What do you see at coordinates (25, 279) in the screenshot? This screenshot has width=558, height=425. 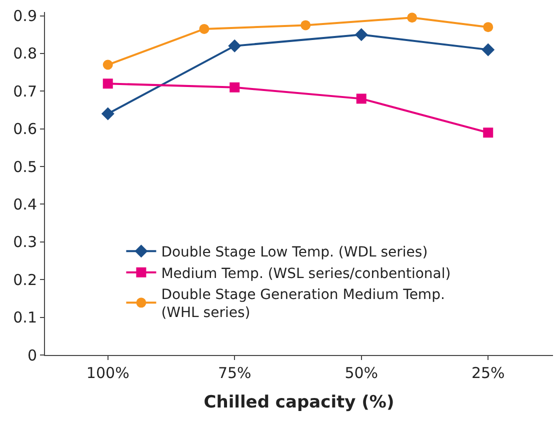 I see `y-tick-label: 0.2` at bounding box center [25, 279].